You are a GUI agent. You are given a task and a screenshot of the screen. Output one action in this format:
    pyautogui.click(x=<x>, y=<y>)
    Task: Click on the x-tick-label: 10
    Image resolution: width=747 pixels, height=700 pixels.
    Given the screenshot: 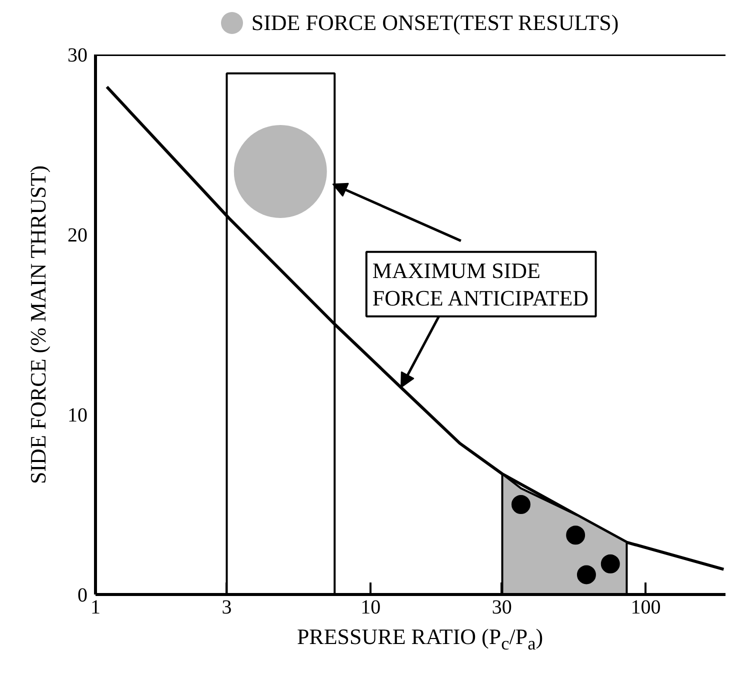 What is the action you would take?
    pyautogui.click(x=370, y=607)
    